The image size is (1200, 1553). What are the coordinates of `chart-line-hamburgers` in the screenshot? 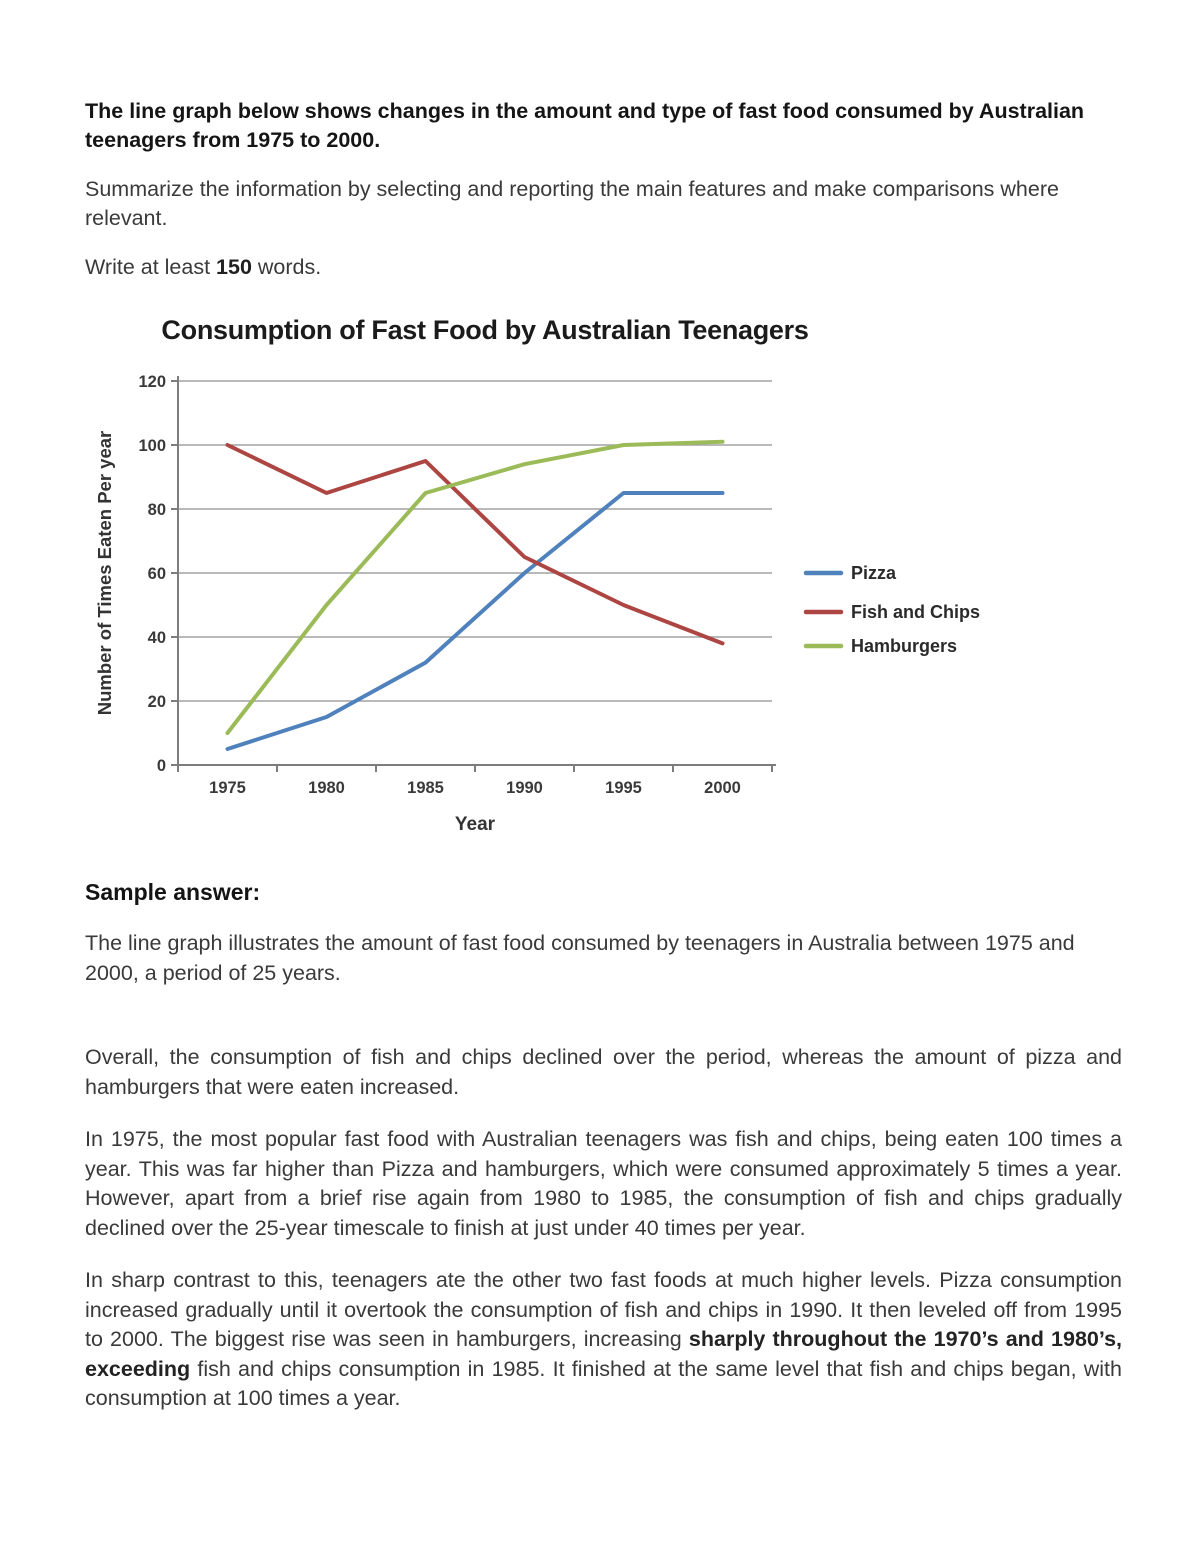 It's located at (475, 587).